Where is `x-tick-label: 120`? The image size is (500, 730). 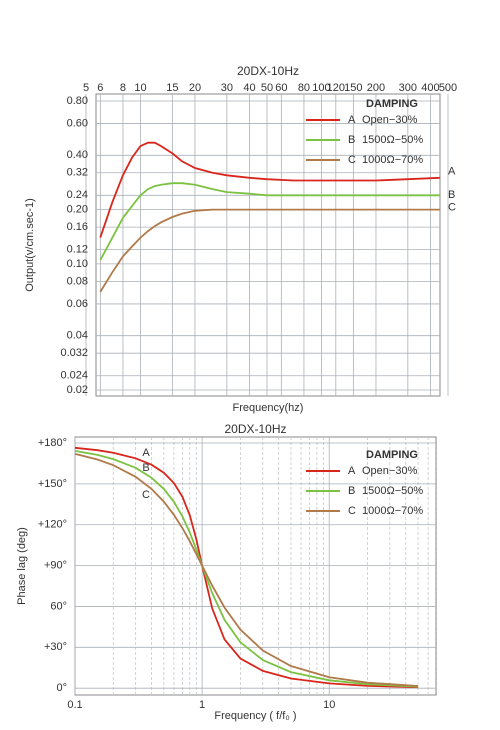
x-tick-label: 120 is located at coordinates (336, 88).